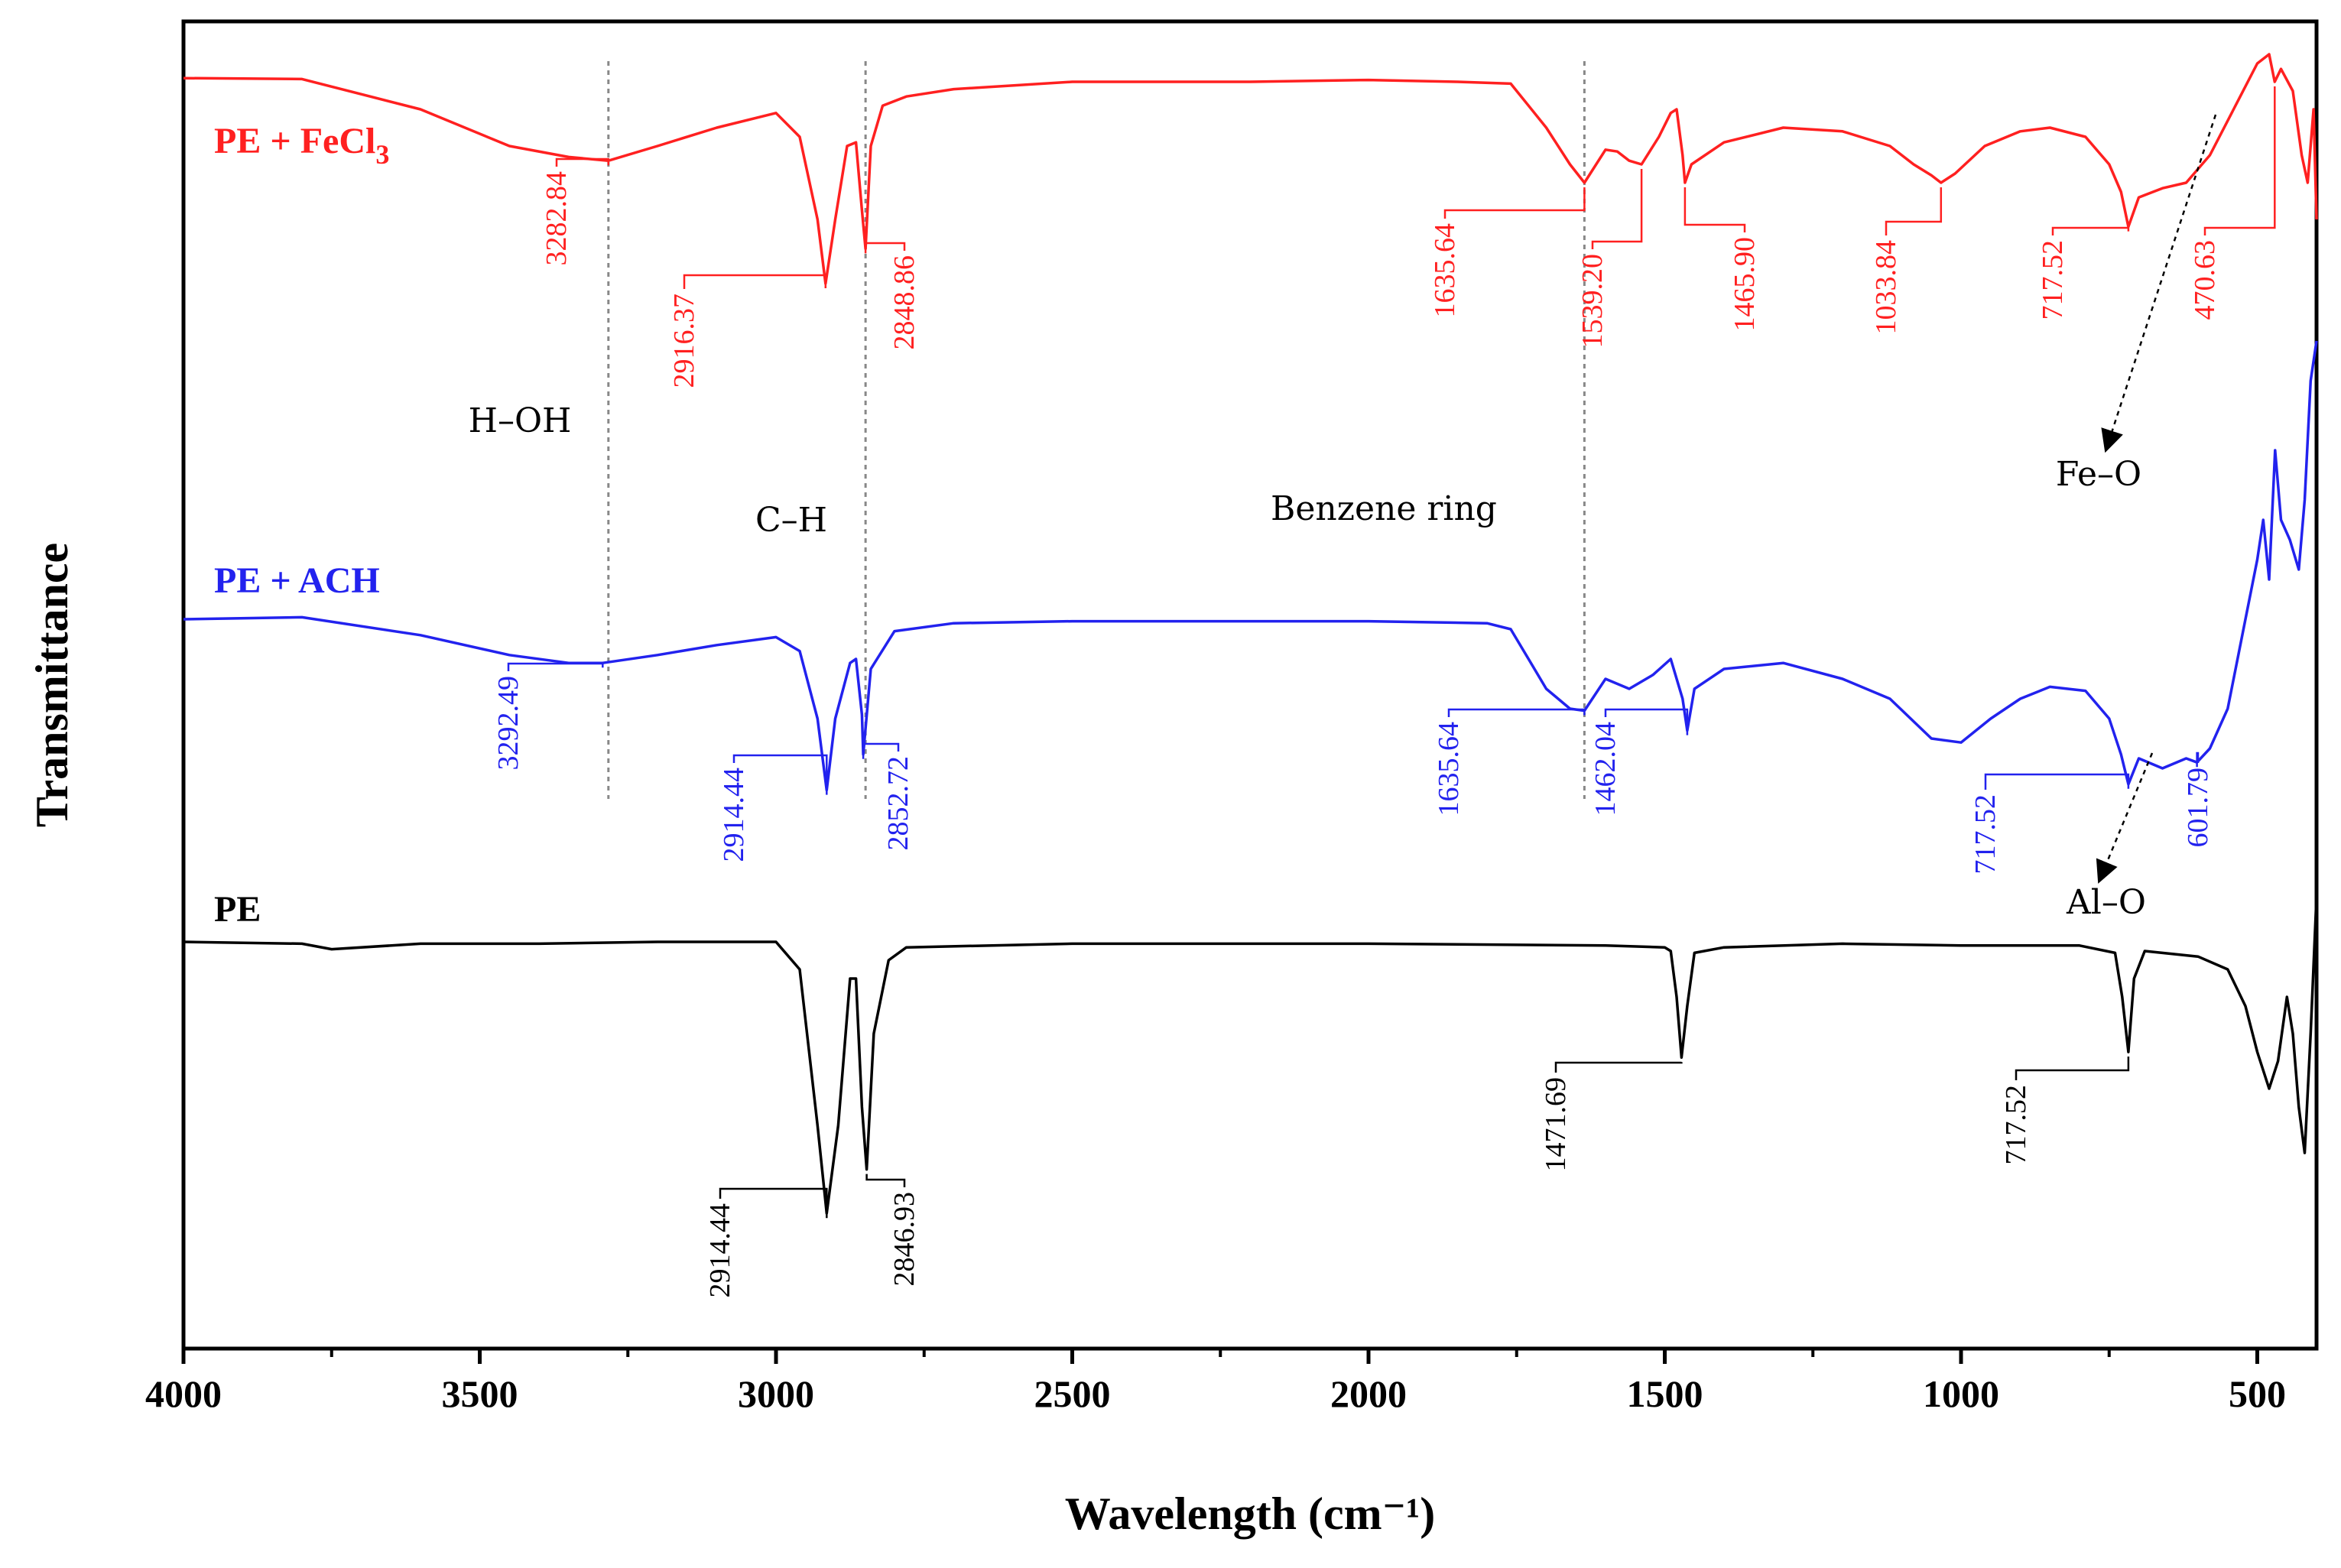  What do you see at coordinates (1961, 1393) in the screenshot?
I see `x-tick-label: 1000` at bounding box center [1961, 1393].